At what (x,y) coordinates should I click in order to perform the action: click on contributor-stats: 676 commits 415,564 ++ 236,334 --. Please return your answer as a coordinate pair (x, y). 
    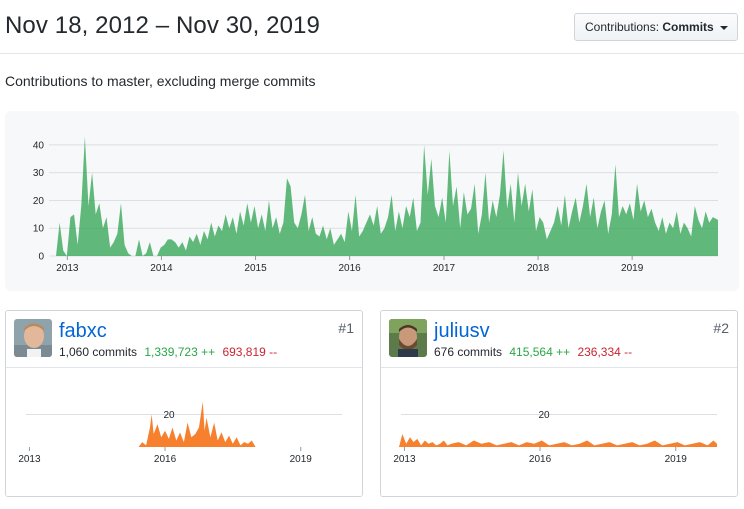
    Looking at the image, I should click on (533, 352).